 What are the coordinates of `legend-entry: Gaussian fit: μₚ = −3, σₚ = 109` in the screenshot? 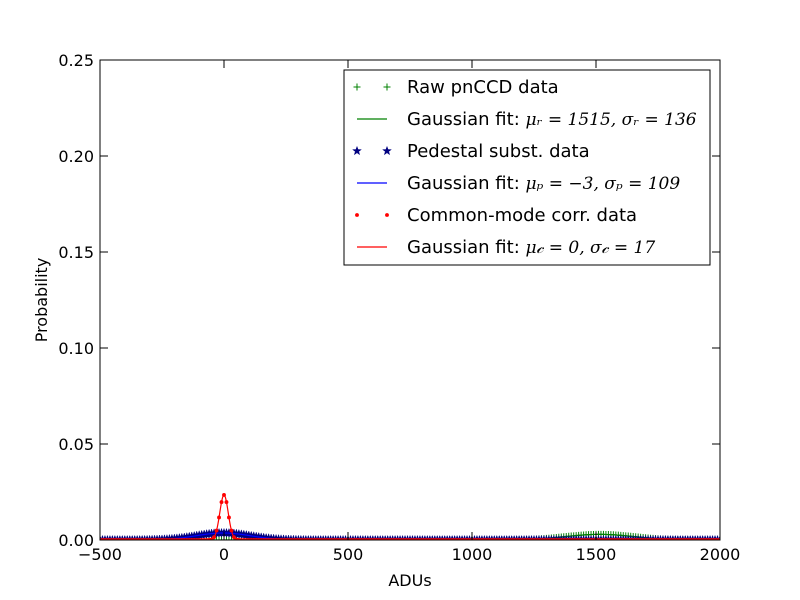 It's located at (518, 183).